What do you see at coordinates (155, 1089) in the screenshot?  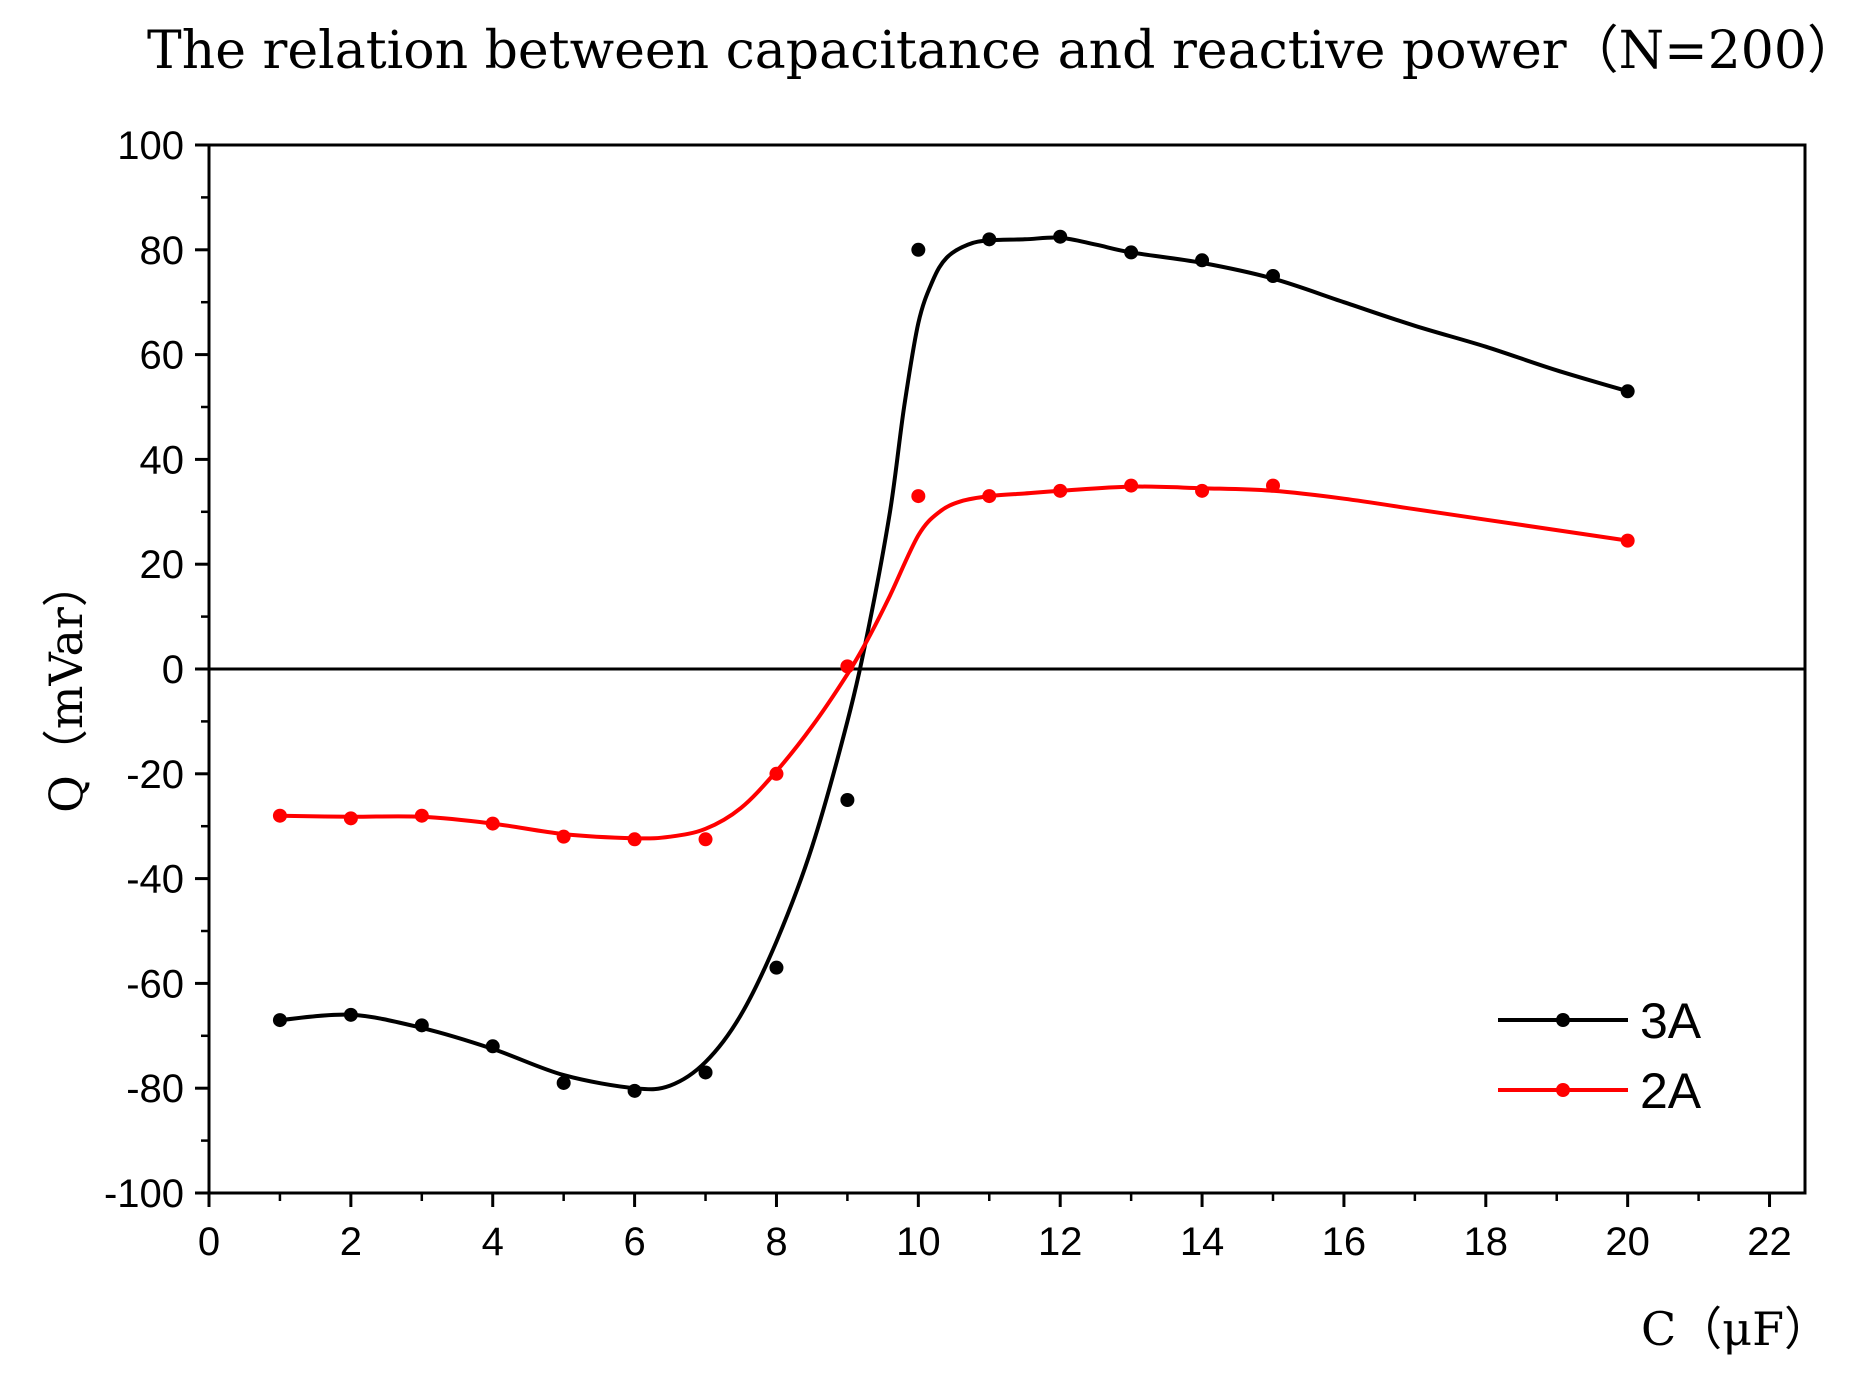 I see `y-tick-label: -80` at bounding box center [155, 1089].